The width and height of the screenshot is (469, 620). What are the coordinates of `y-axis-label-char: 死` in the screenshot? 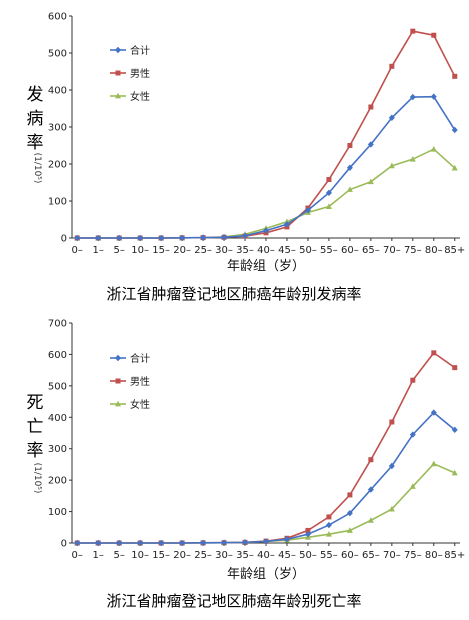 It's located at (35, 403).